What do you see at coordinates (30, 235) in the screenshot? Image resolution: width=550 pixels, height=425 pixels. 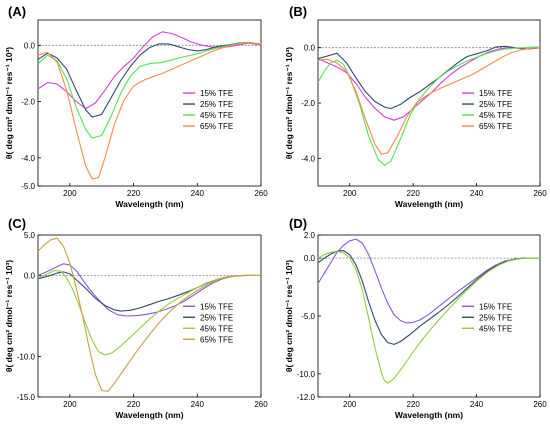 I see `y-tick-label: 5.0` at bounding box center [30, 235].